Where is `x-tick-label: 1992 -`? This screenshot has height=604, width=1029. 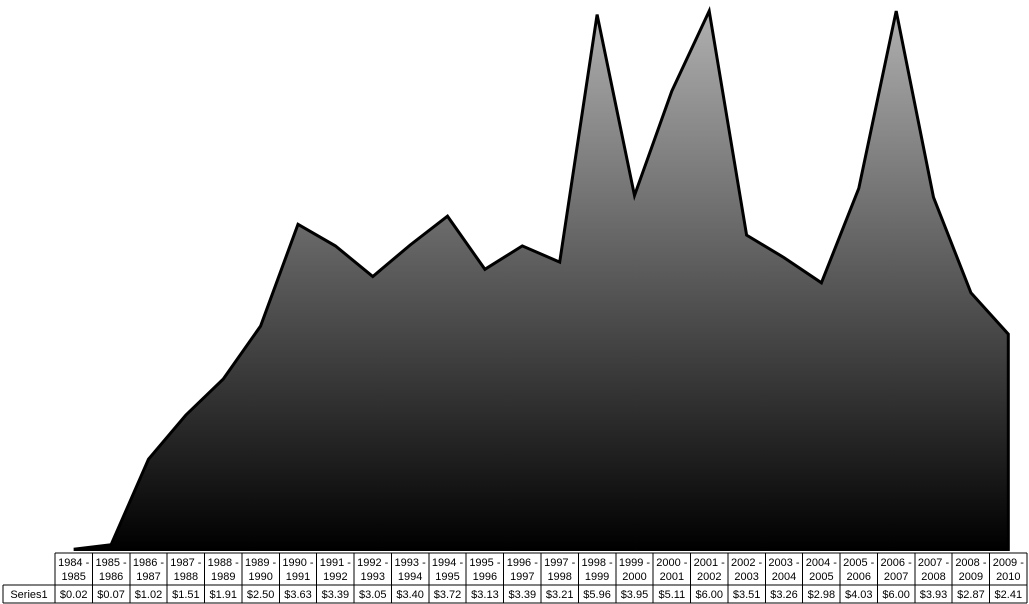 x-tick-label: 1992 - is located at coordinates (373, 563).